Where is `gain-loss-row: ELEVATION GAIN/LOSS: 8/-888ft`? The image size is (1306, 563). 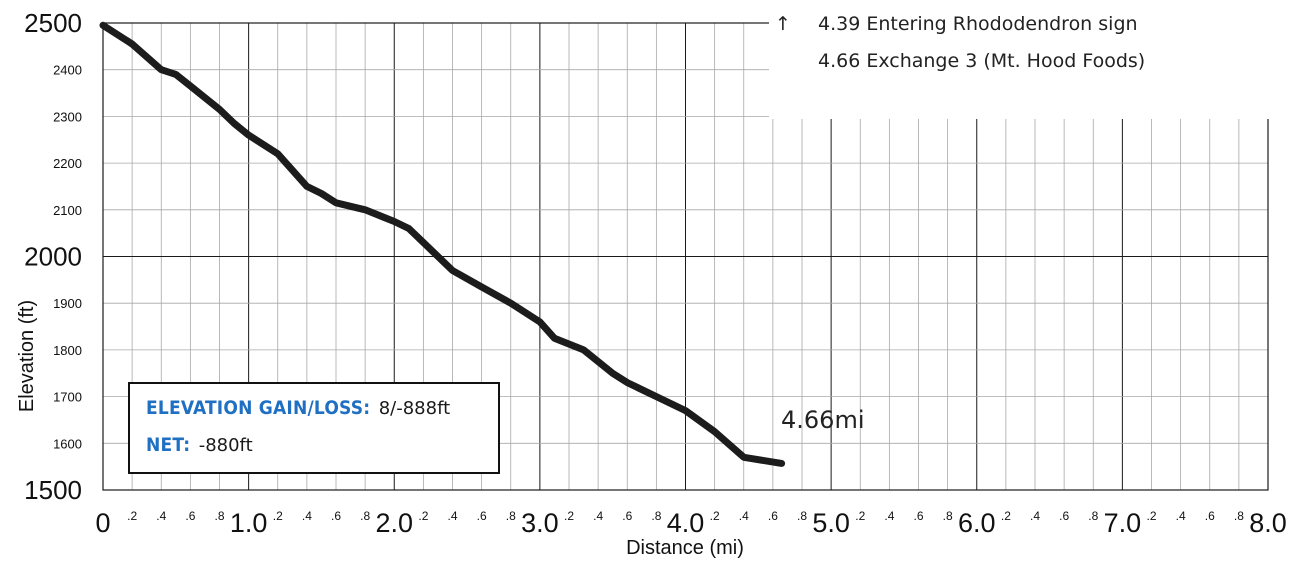
gain-loss-row: ELEVATION GAIN/LOSS: 8/-888ft is located at coordinates (298, 408).